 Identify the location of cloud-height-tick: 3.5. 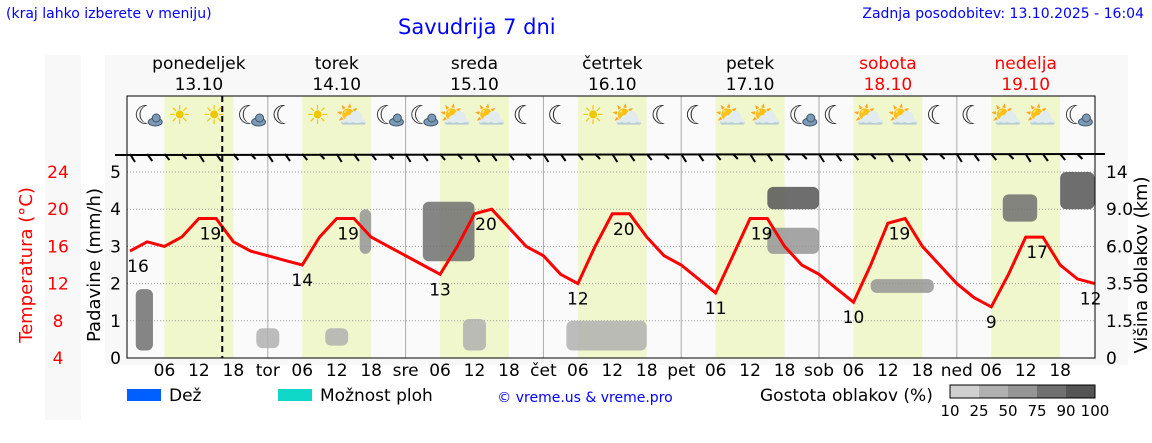
(1119, 285).